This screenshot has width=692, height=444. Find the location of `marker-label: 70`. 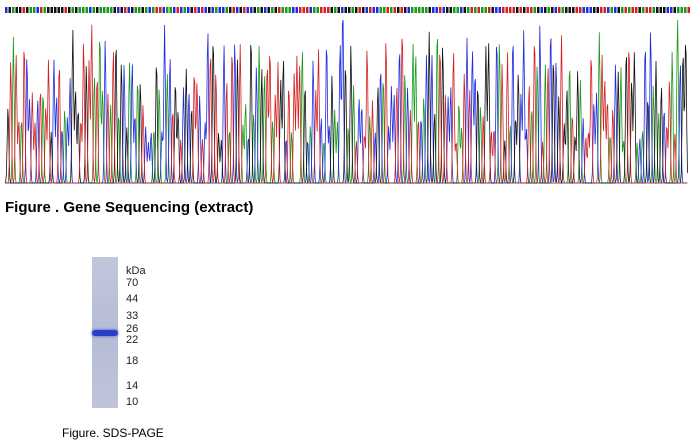

marker-label: 70 is located at coordinates (132, 283).